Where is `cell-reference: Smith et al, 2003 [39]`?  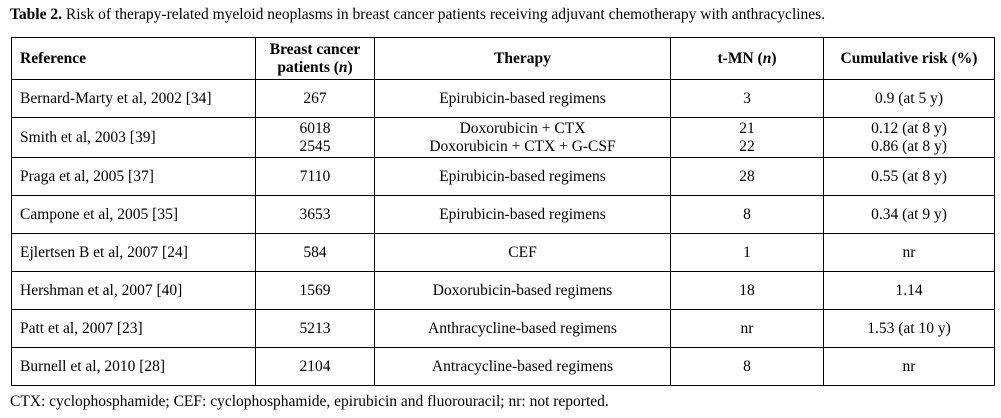
cell-reference: Smith et al, 2003 [39] is located at coordinates (133, 137).